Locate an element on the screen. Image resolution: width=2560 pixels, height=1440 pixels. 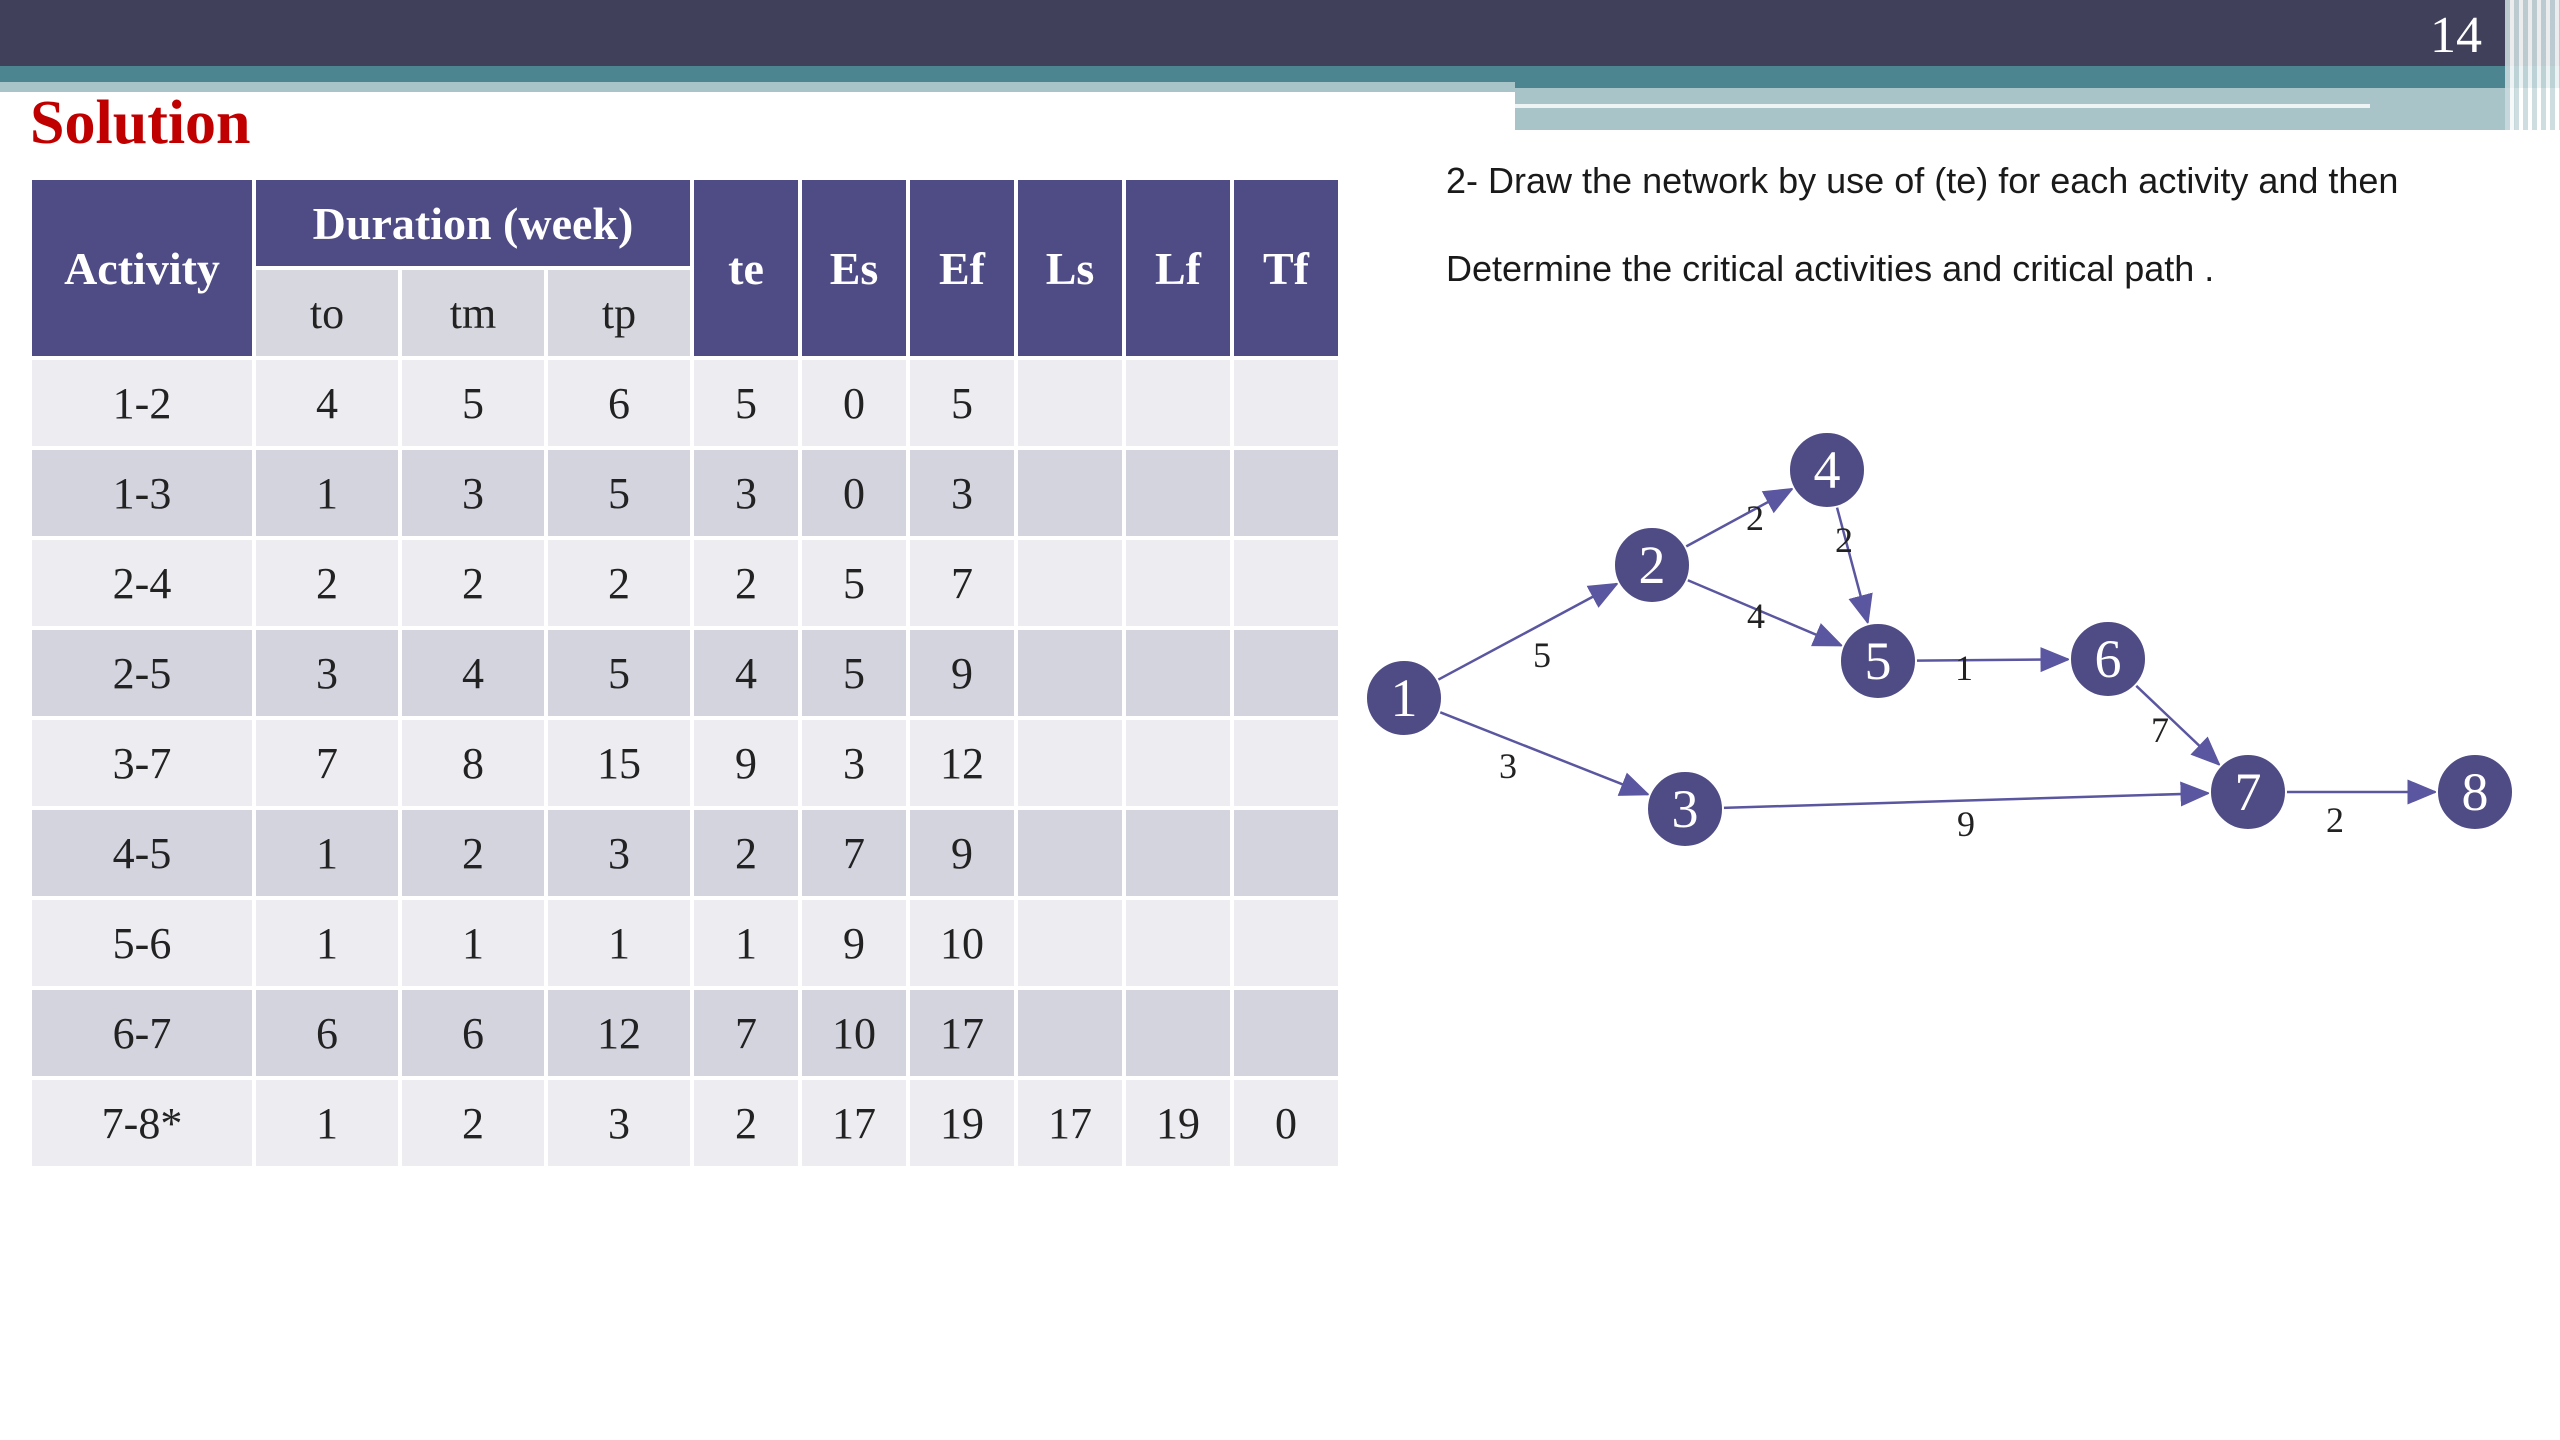
cell-es: 7 is located at coordinates (854, 853).